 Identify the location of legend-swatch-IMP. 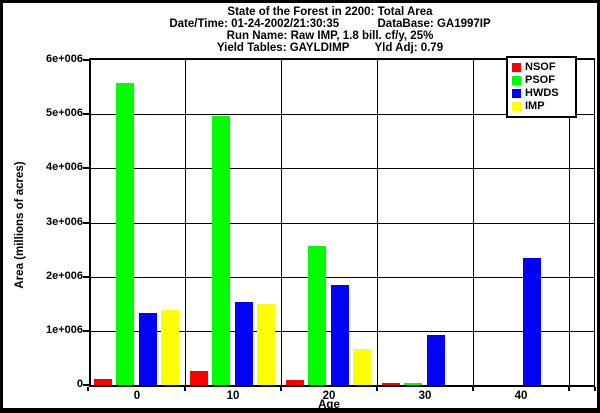
(516, 106).